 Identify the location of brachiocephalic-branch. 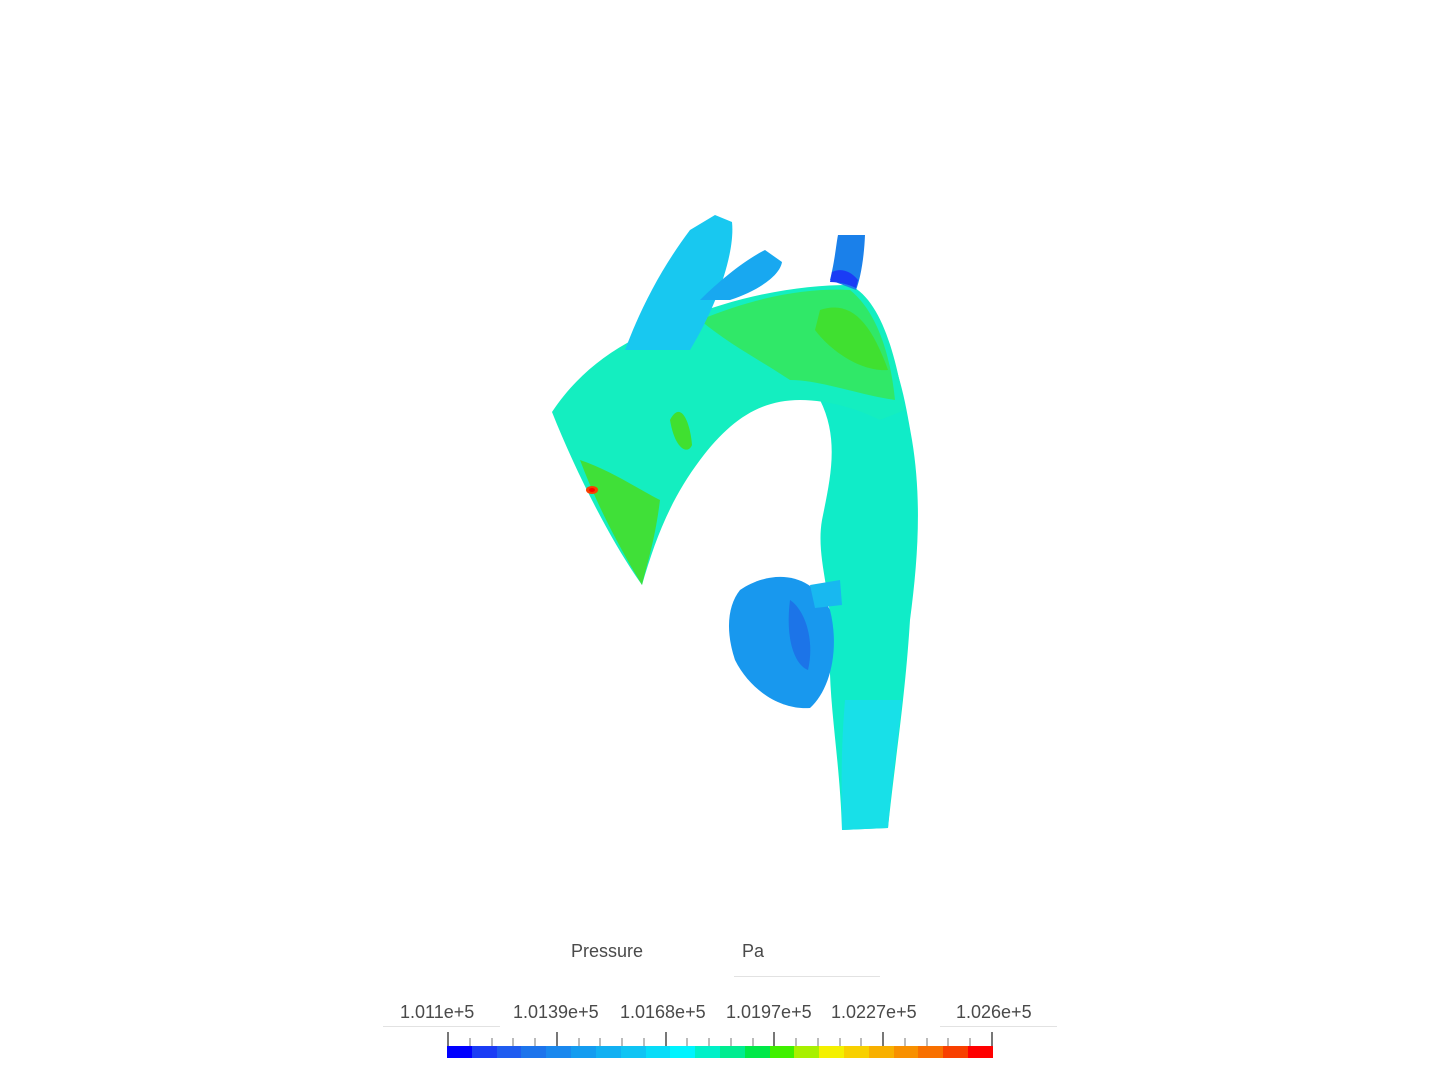
(679, 282).